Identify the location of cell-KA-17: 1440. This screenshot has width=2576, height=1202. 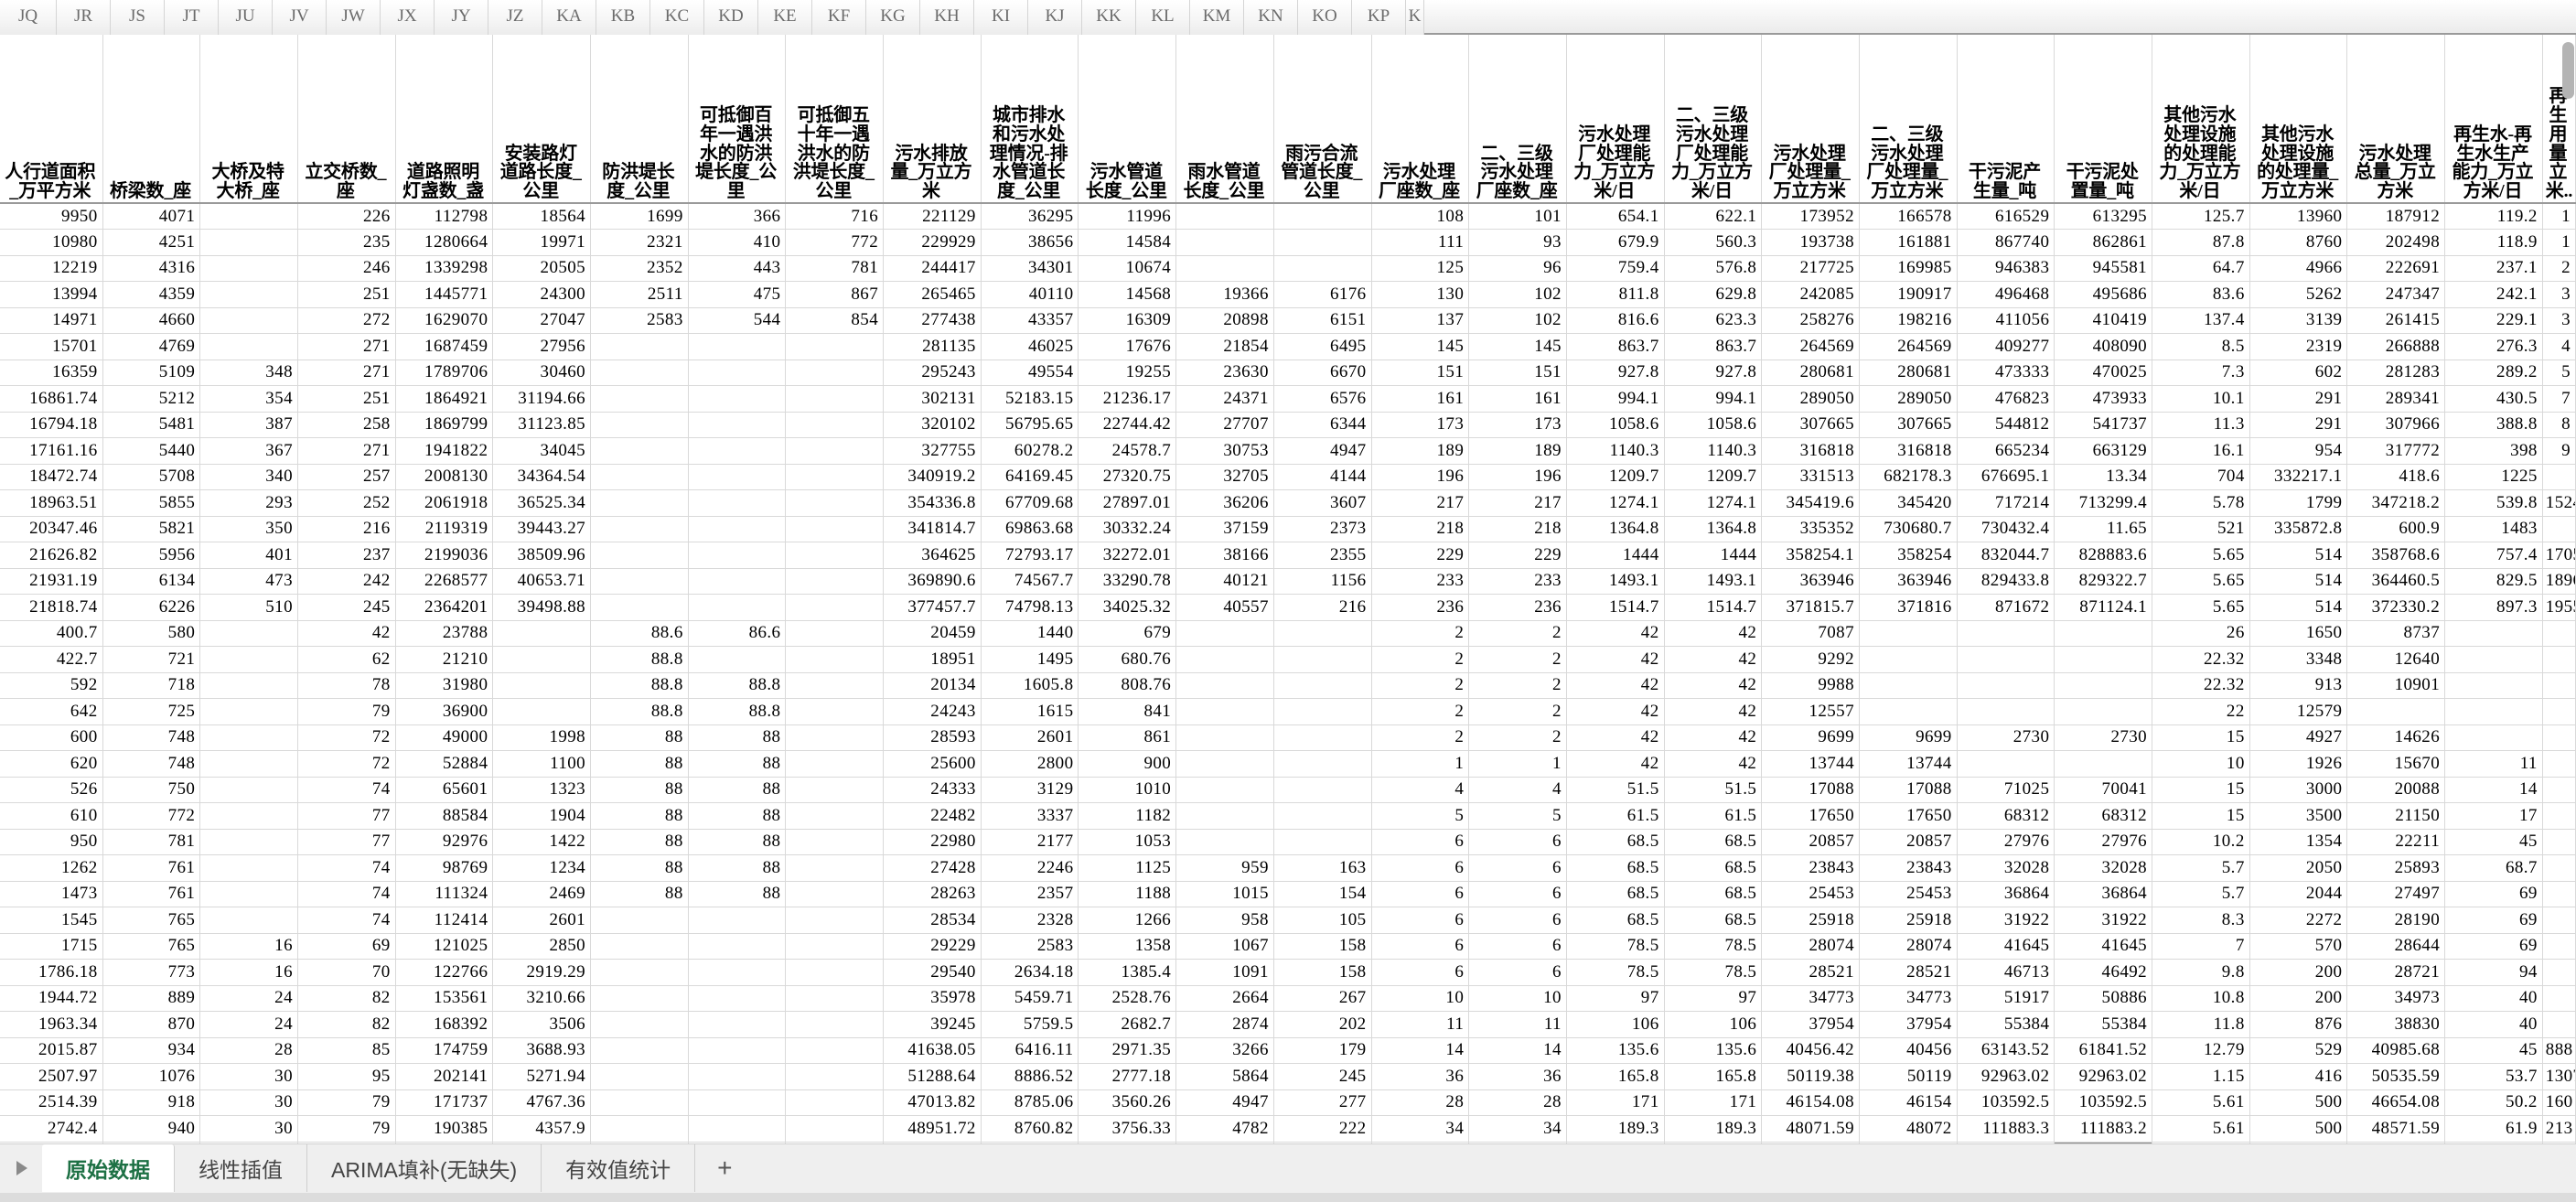
(1030, 633).